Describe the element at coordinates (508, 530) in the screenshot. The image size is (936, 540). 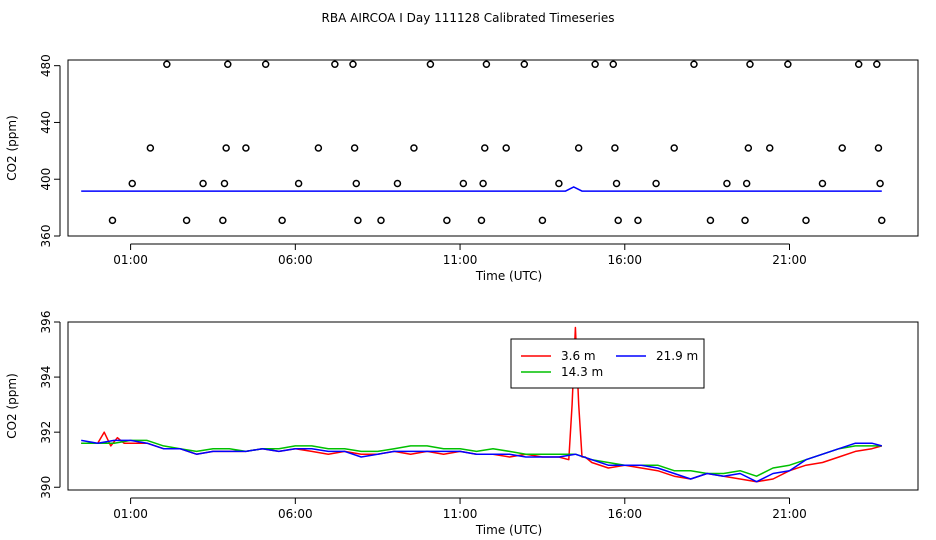
I see `bottom-x-axis-label: Time (UTC)` at that location.